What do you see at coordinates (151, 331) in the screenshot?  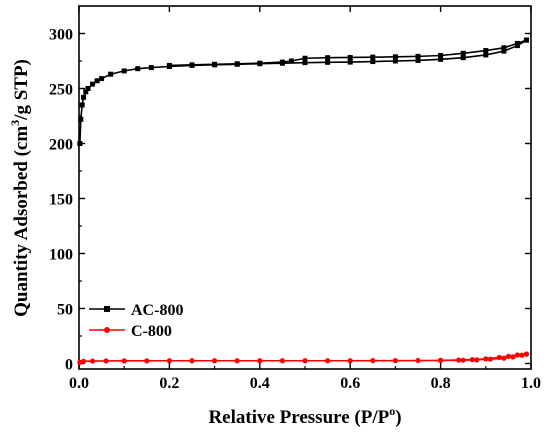 I see `legend-label-c800: C-800` at bounding box center [151, 331].